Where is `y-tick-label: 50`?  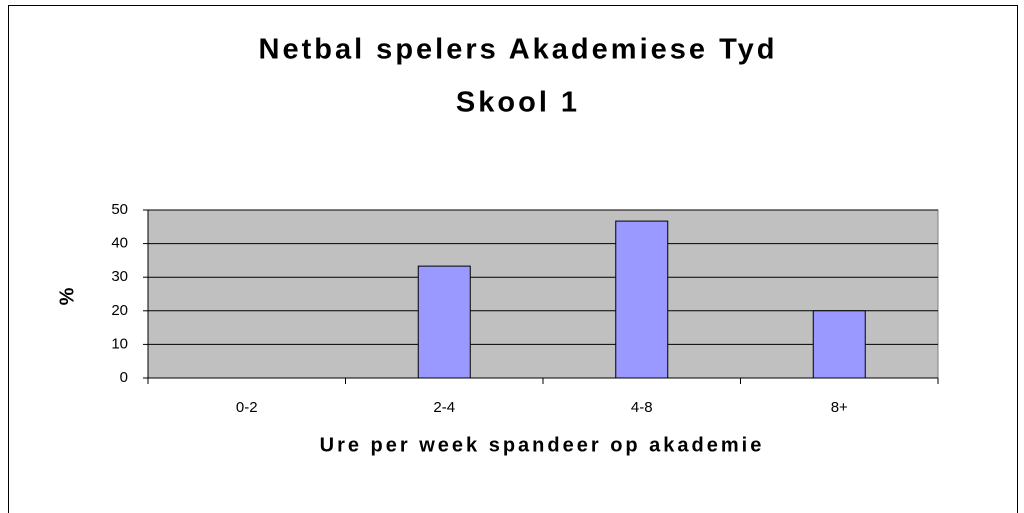
y-tick-label: 50 is located at coordinates (119, 209).